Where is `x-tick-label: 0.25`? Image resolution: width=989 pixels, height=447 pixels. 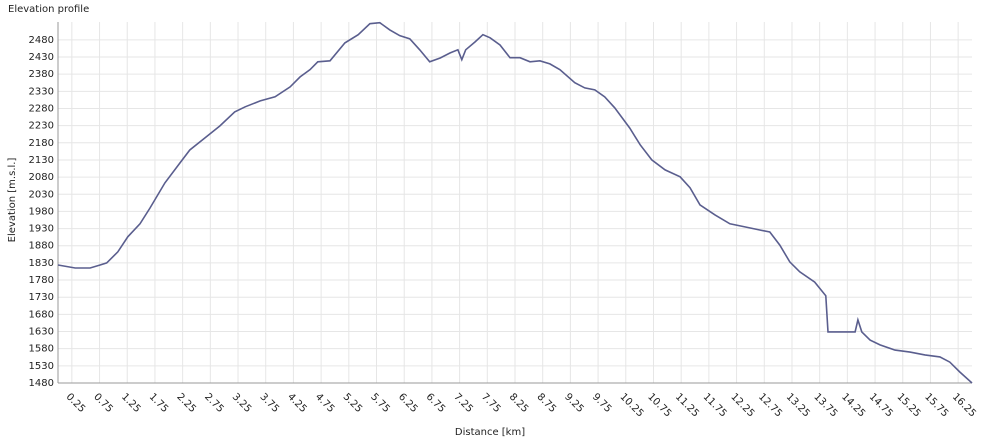 x-tick-label: 0.25 is located at coordinates (76, 403).